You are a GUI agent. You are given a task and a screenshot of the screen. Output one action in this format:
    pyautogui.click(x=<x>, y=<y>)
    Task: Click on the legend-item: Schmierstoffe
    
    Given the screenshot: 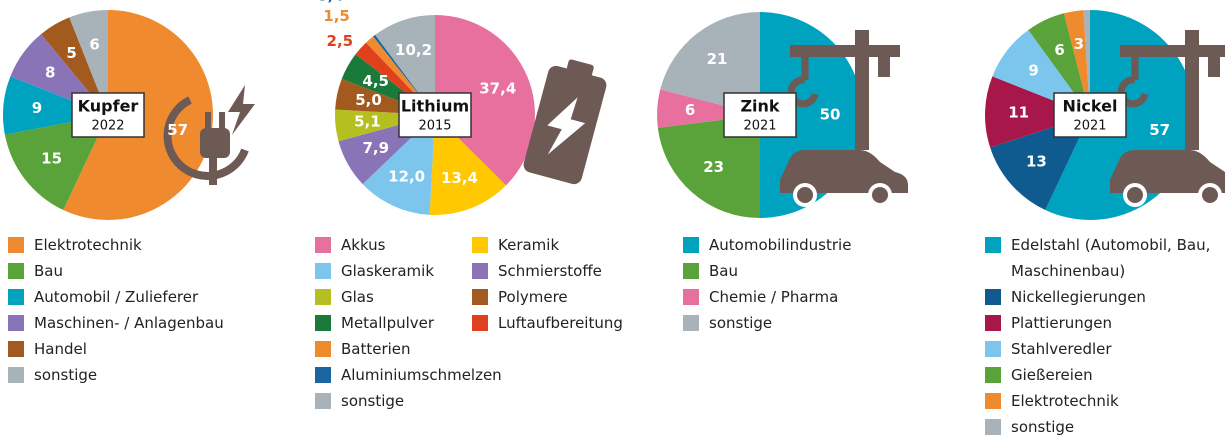 What is the action you would take?
    pyautogui.click(x=547, y=271)
    